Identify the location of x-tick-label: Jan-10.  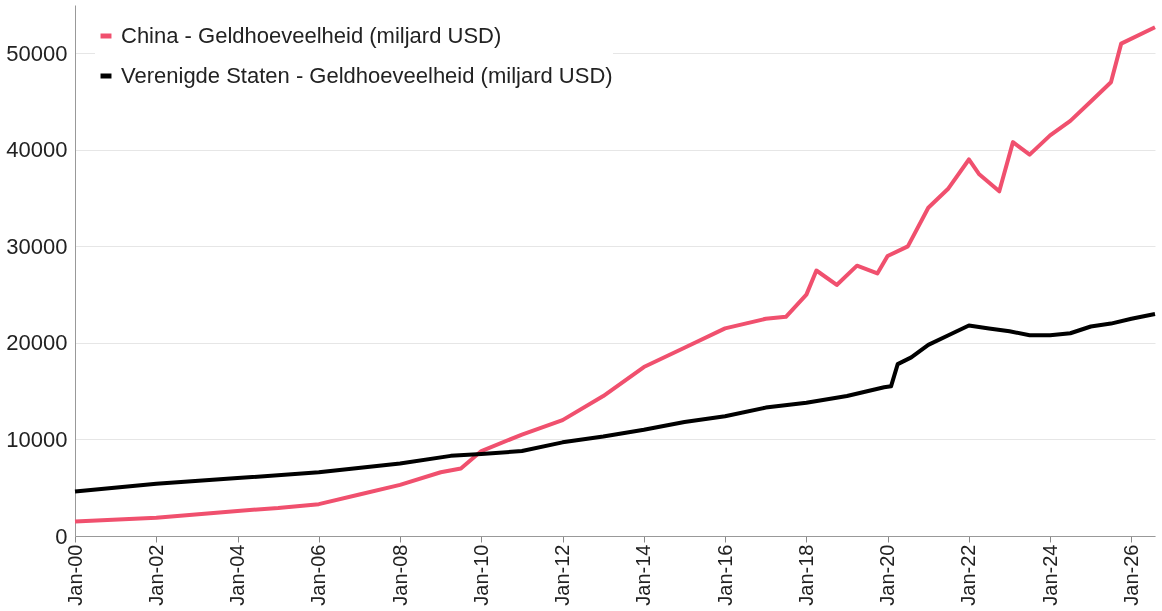
(480, 575).